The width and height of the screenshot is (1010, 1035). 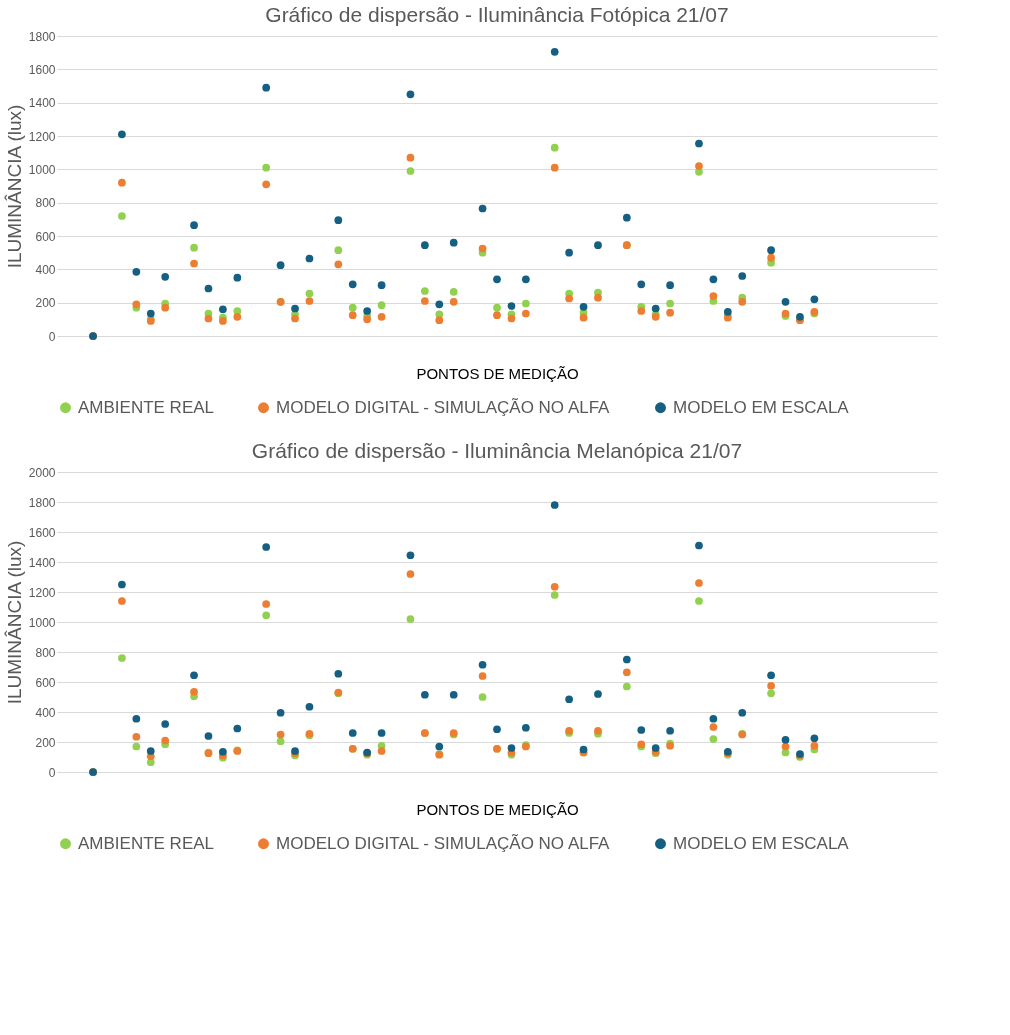 I want to click on y-tick-label: 2000, so click(x=42, y=472).